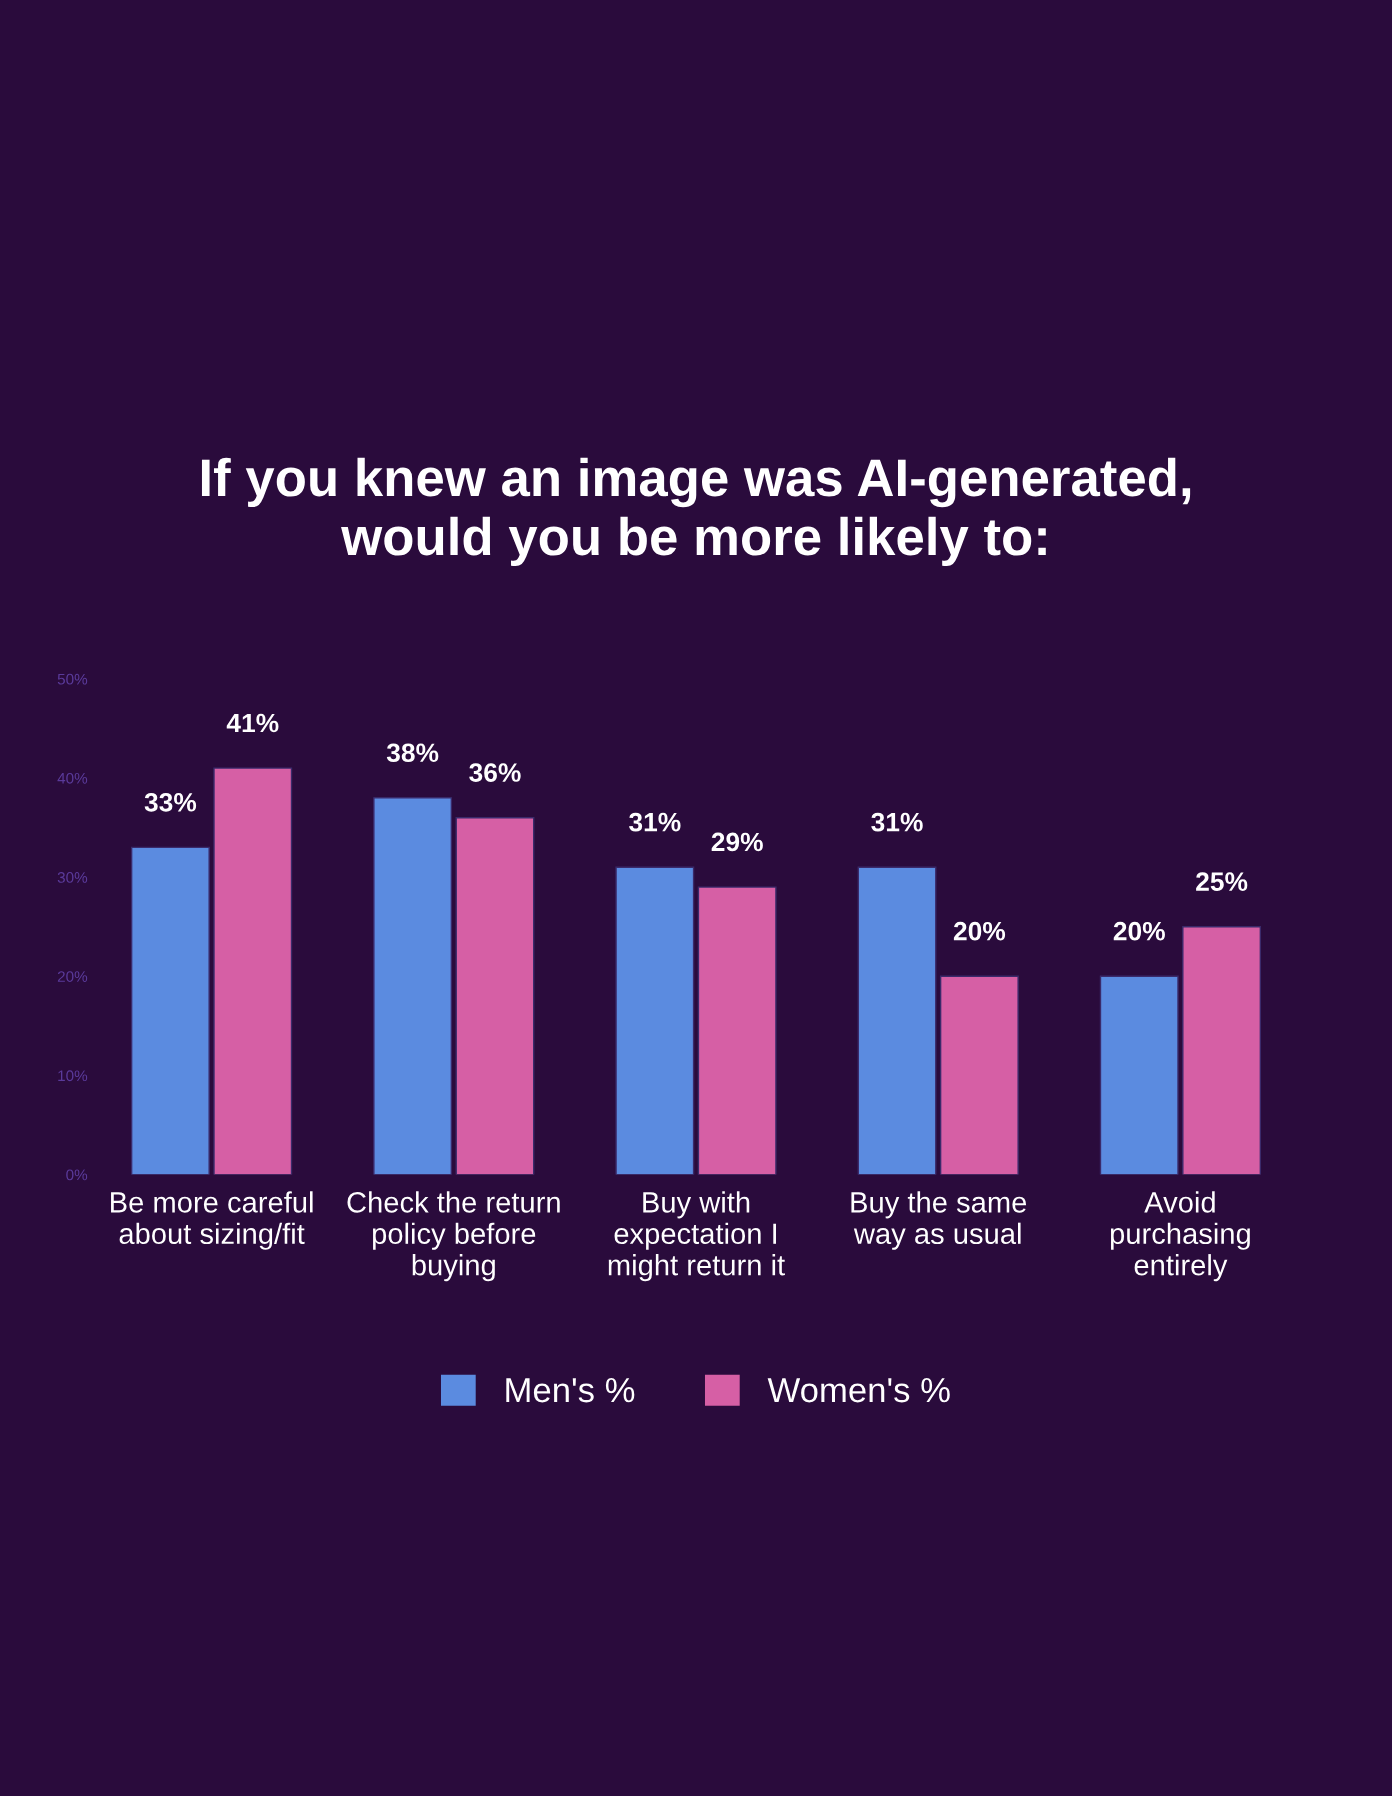  What do you see at coordinates (170, 802) in the screenshot?
I see `data-label: 33%` at bounding box center [170, 802].